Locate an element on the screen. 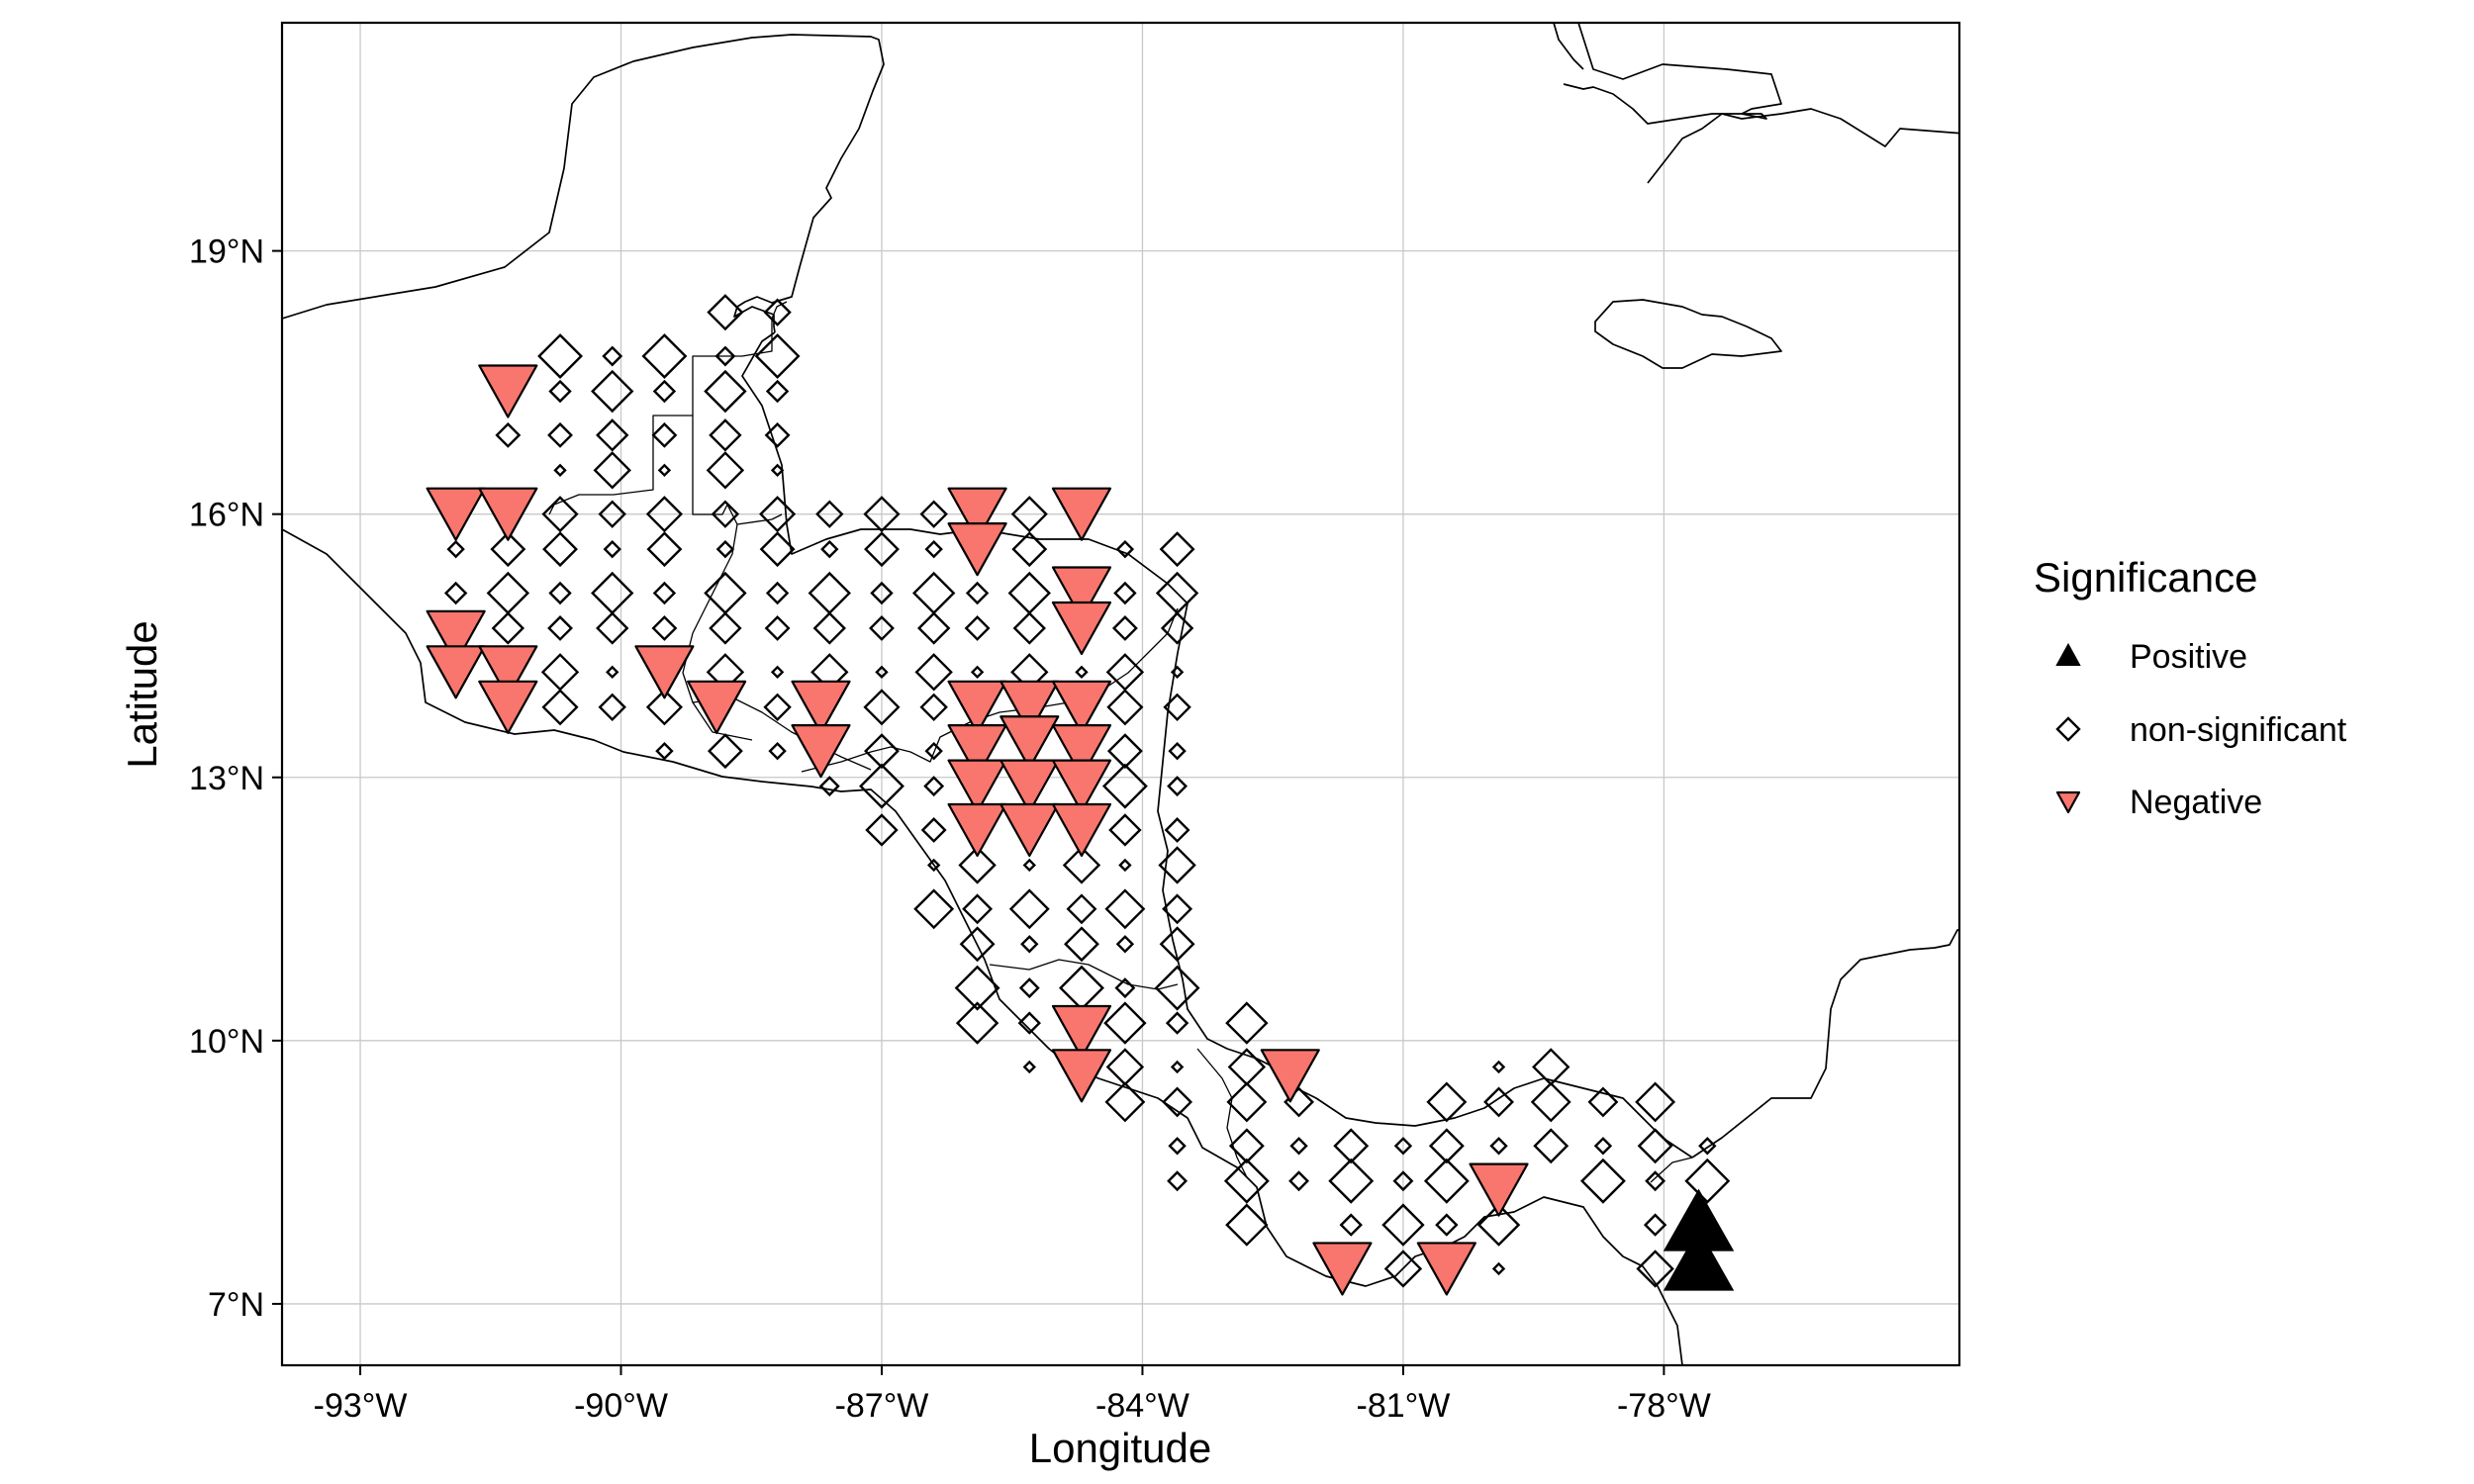  y-axis: 7°N 10°N 13°N 16°N 19°N is located at coordinates (236, 778).